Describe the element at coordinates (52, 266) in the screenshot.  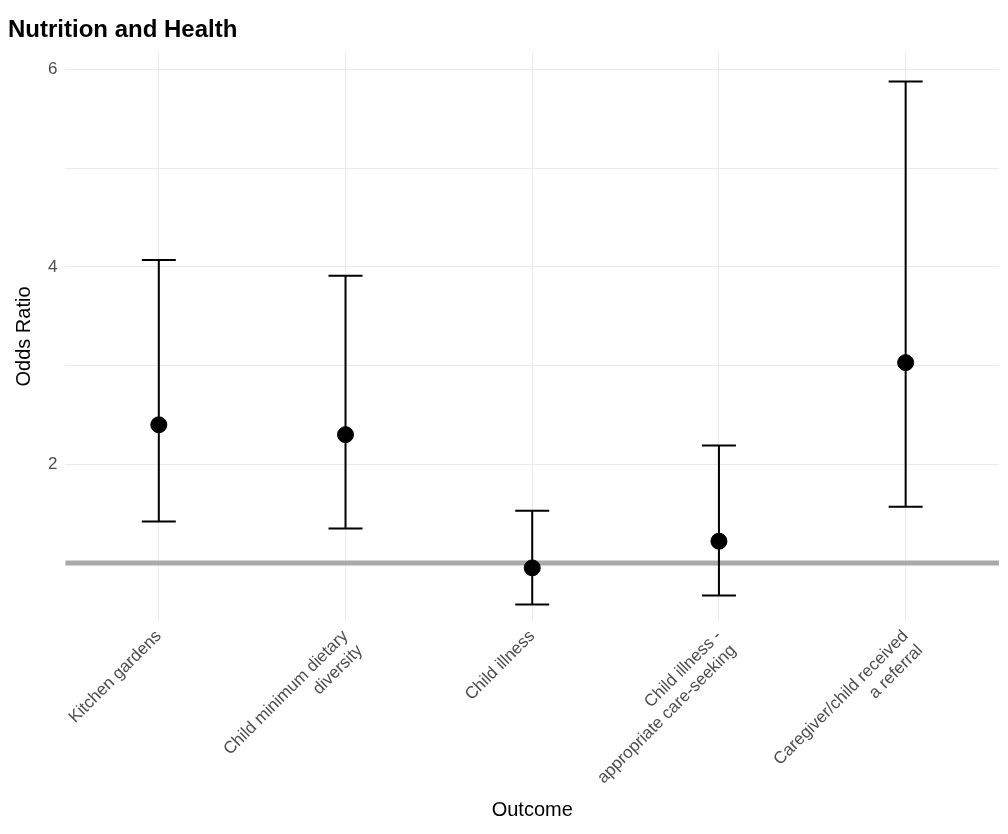
I see `y-tick-label: 4` at that location.